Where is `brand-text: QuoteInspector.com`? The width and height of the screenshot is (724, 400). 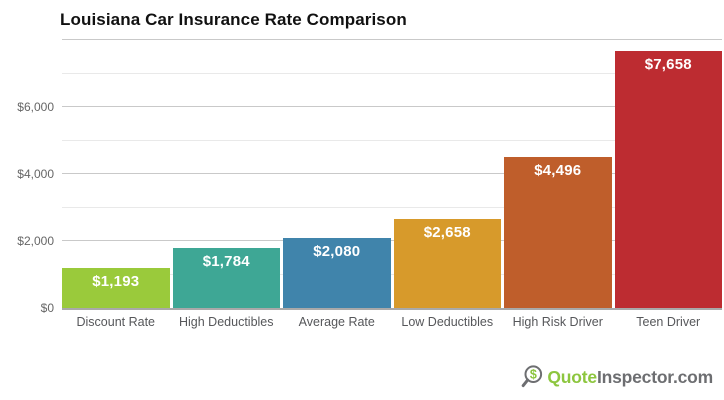 brand-text: QuoteInspector.com is located at coordinates (630, 377).